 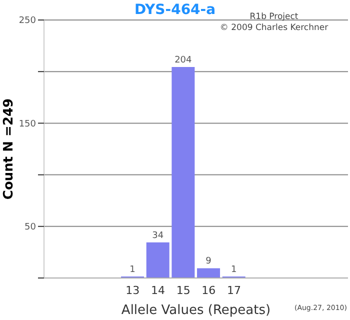 What do you see at coordinates (196, 310) in the screenshot?
I see `x-axis-title: Allele Values (Repeats)` at bounding box center [196, 310].